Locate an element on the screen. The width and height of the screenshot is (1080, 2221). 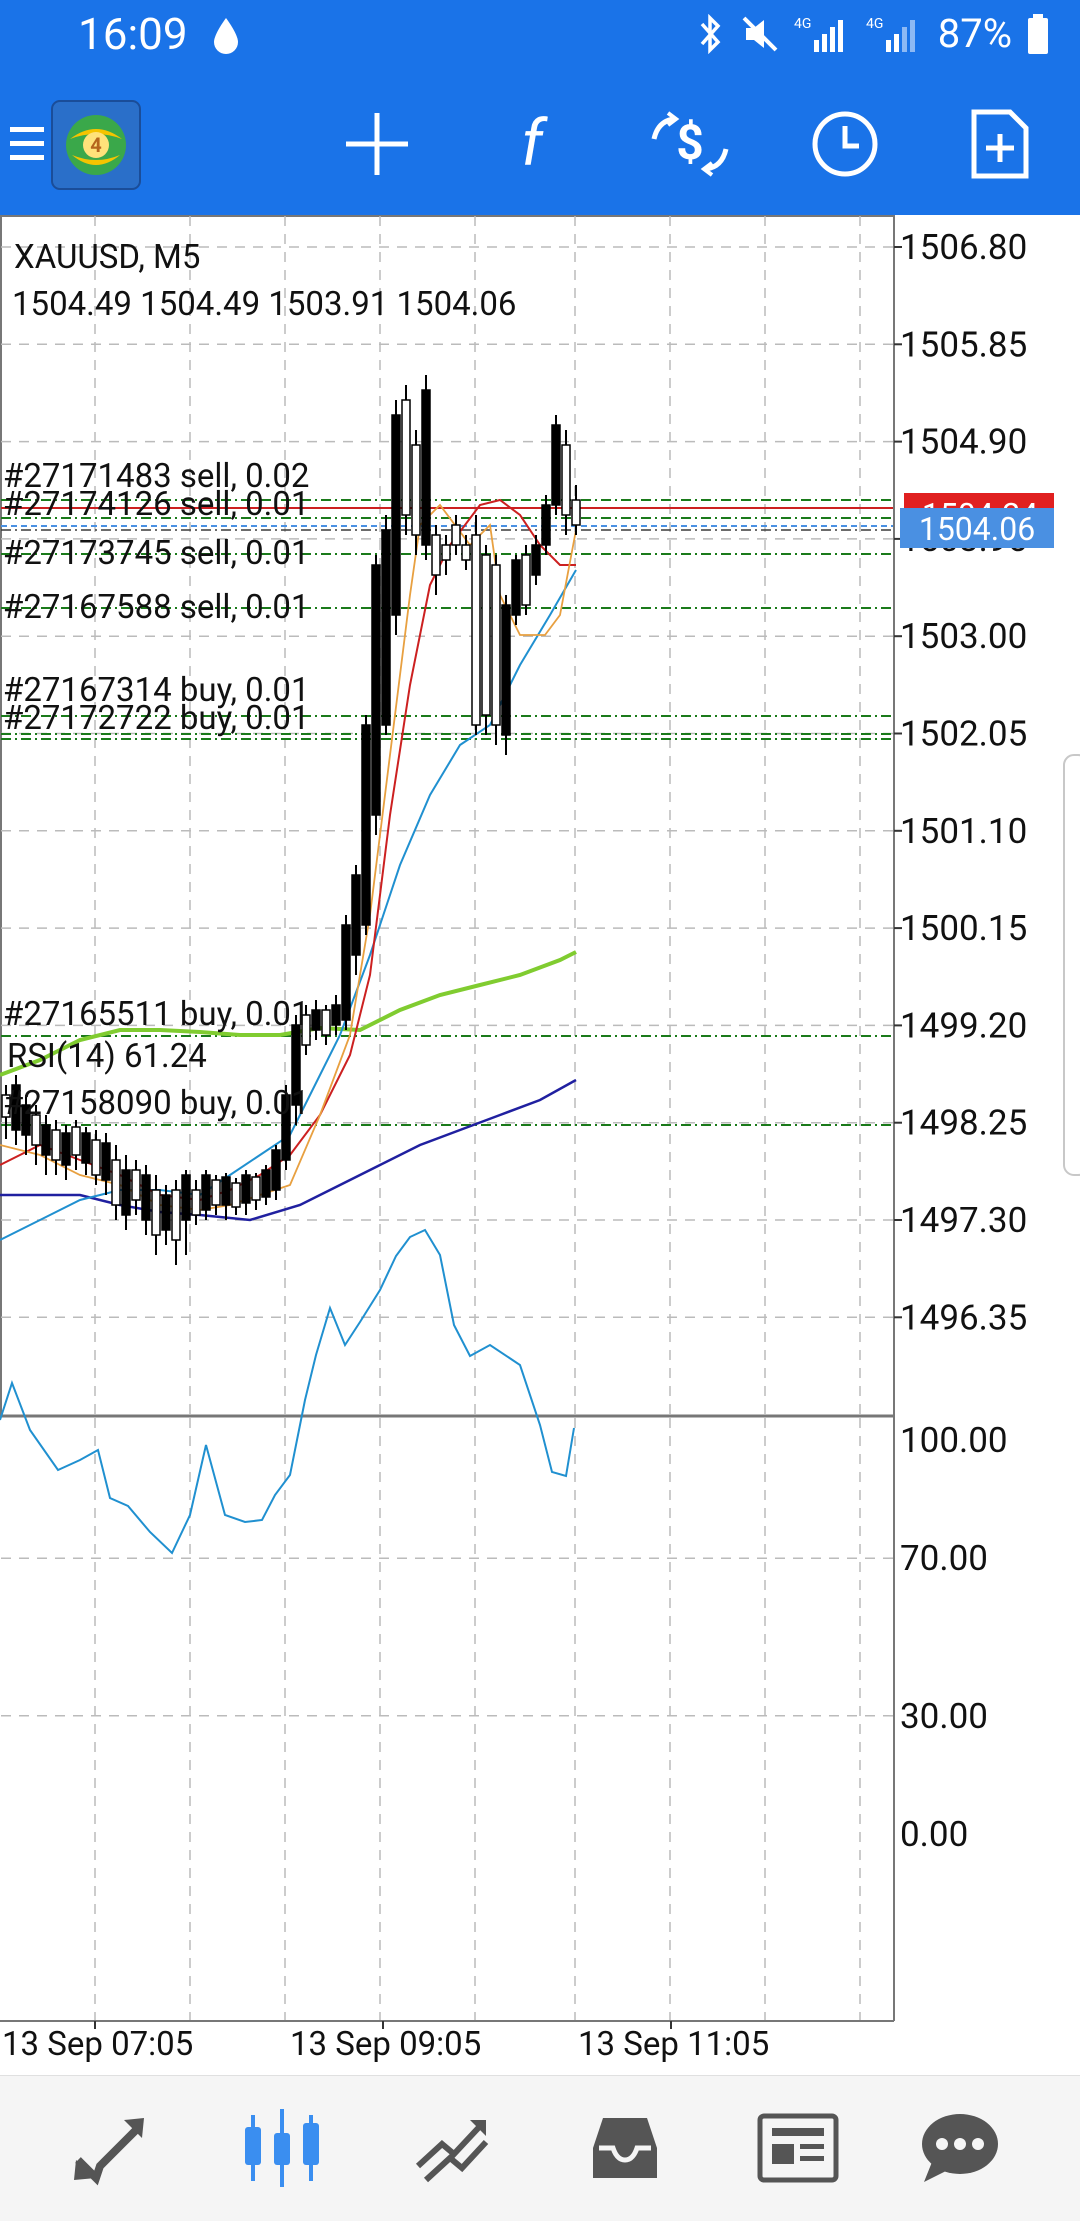
metatrader-logo: 4 is located at coordinates (96, 145).